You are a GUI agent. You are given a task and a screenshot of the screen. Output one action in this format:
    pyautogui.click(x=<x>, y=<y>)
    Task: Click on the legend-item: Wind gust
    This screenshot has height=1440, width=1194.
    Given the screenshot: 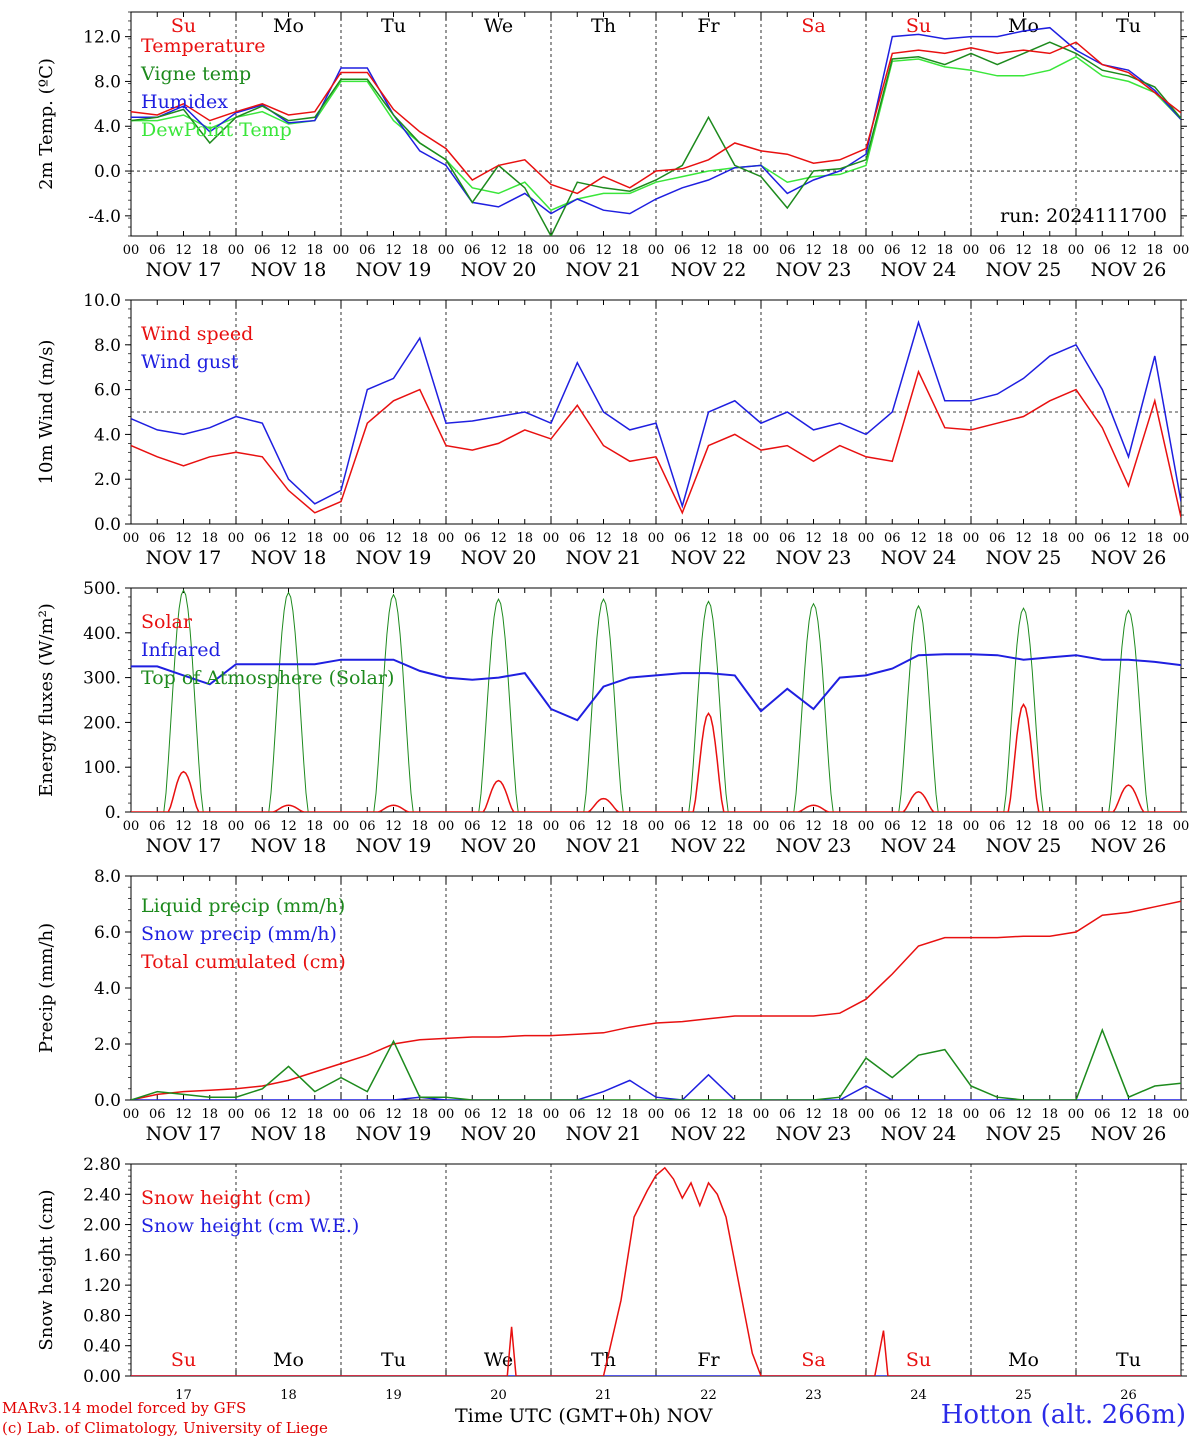 What is the action you would take?
    pyautogui.click(x=190, y=362)
    